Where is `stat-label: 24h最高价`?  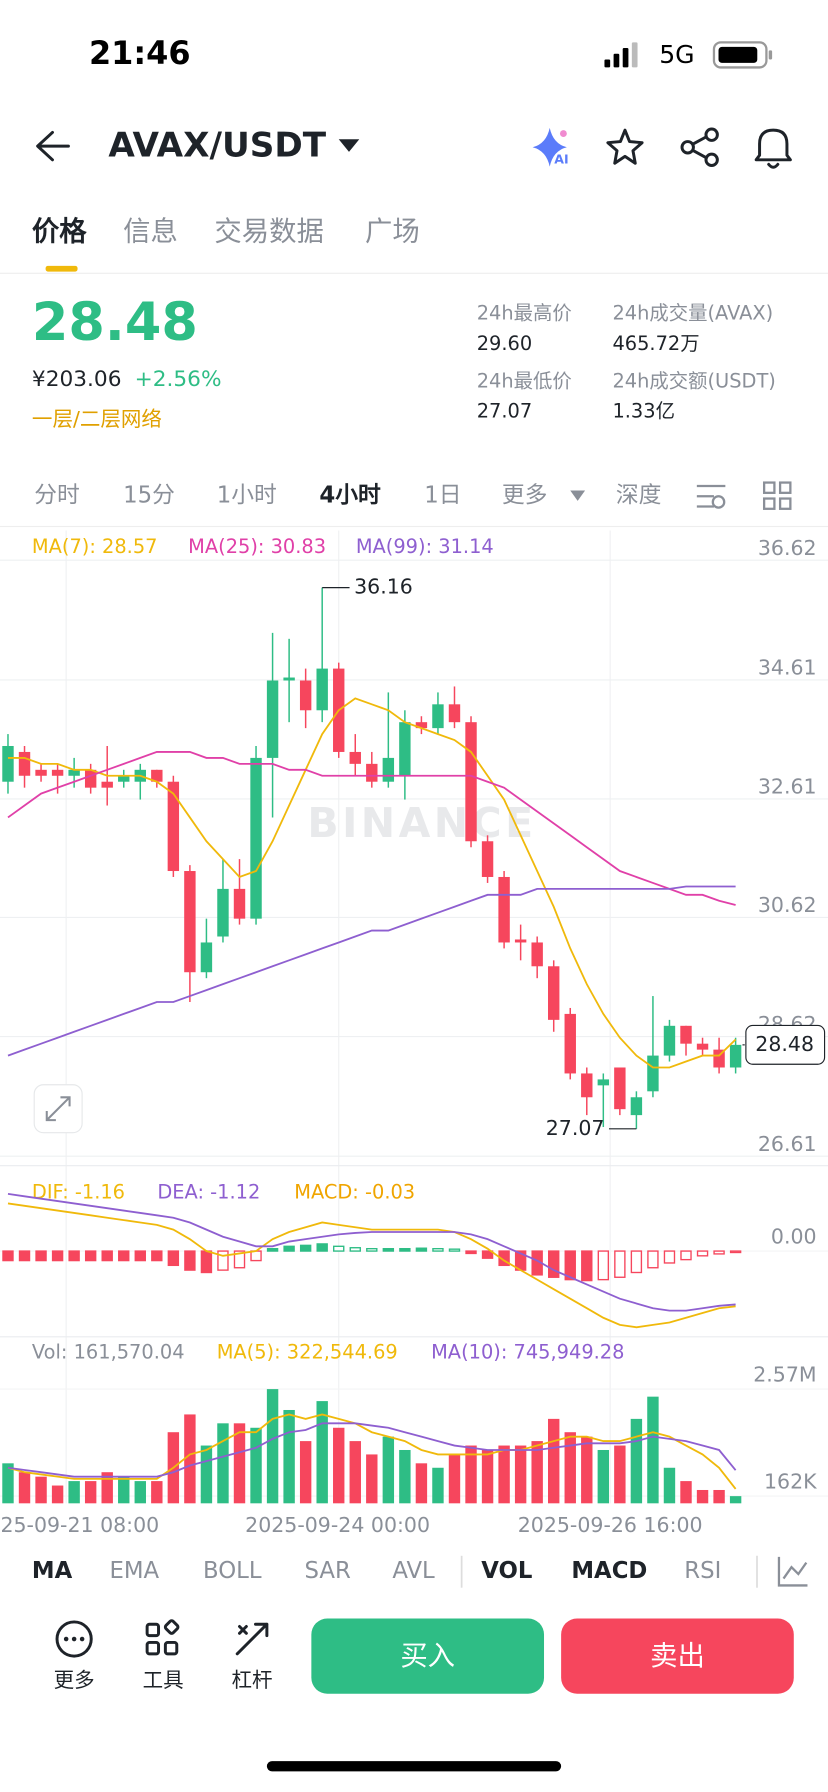 stat-label: 24h最高价 is located at coordinates (524, 312).